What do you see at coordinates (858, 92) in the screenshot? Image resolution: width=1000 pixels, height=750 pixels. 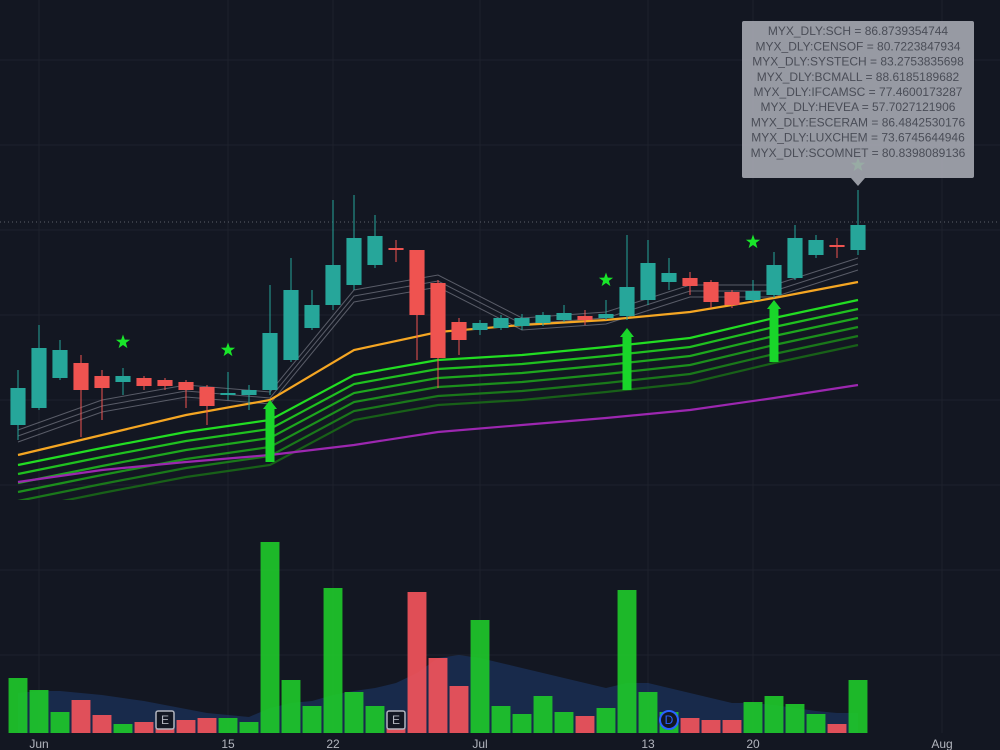 I see `tooltip-line: MYX_DLY:IFCAMSC = 77.4600173287` at bounding box center [858, 92].